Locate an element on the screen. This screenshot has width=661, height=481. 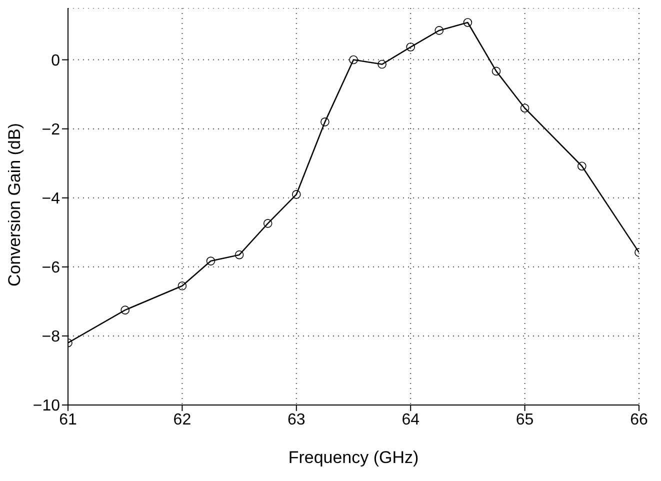
x-tick-label: 61 is located at coordinates (68, 419).